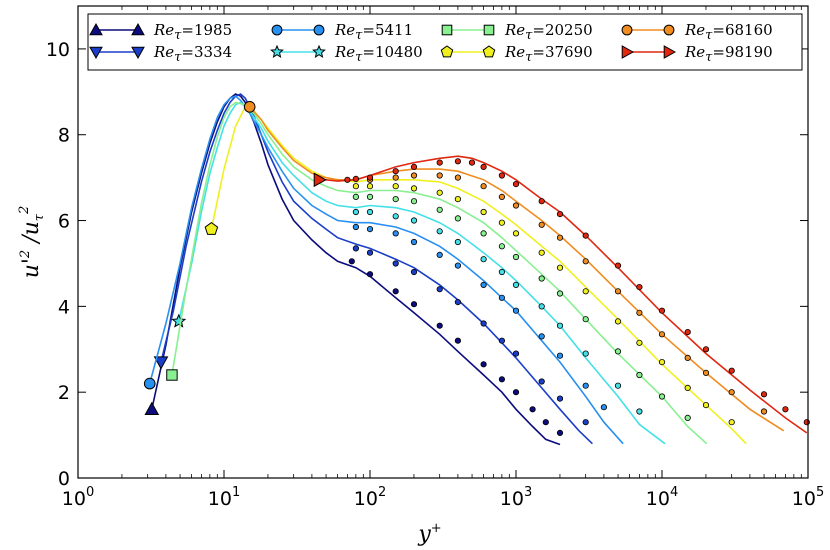 Image resolution: width=830 pixels, height=550 pixels. I want to click on legend-label-value: 68160, so click(749, 30).